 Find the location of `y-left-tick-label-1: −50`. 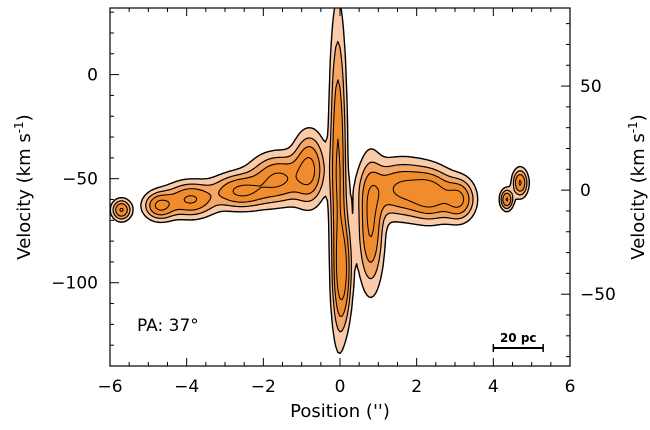

y-left-tick-label-1: −50 is located at coordinates (80, 180).